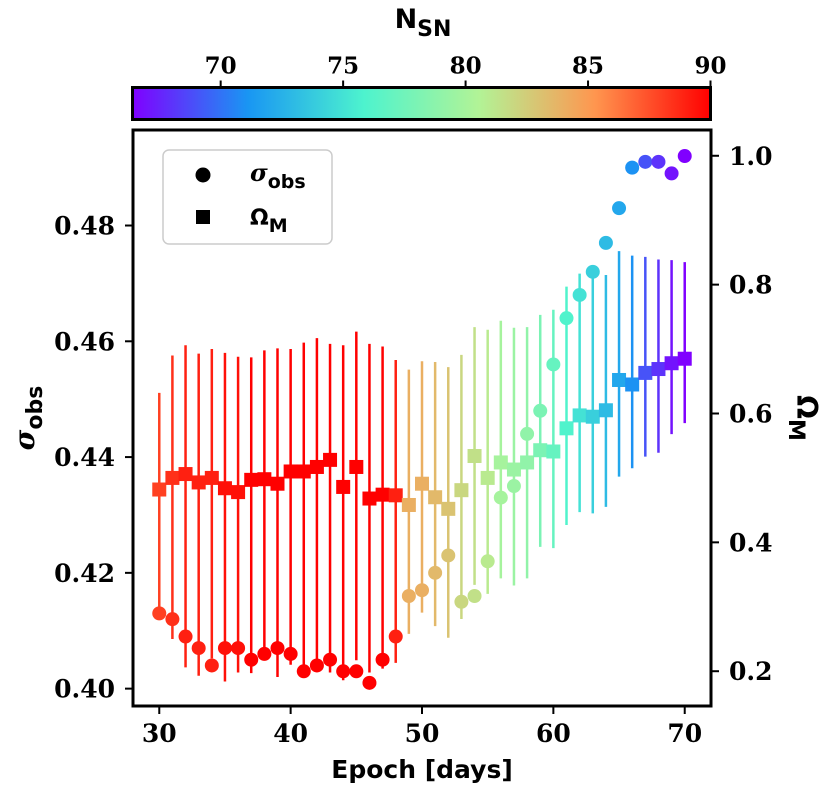 The width and height of the screenshot is (831, 792). I want to click on y-axis-right: 0.2 0.4 0.6 0.8 1.0, so click(742, 414).